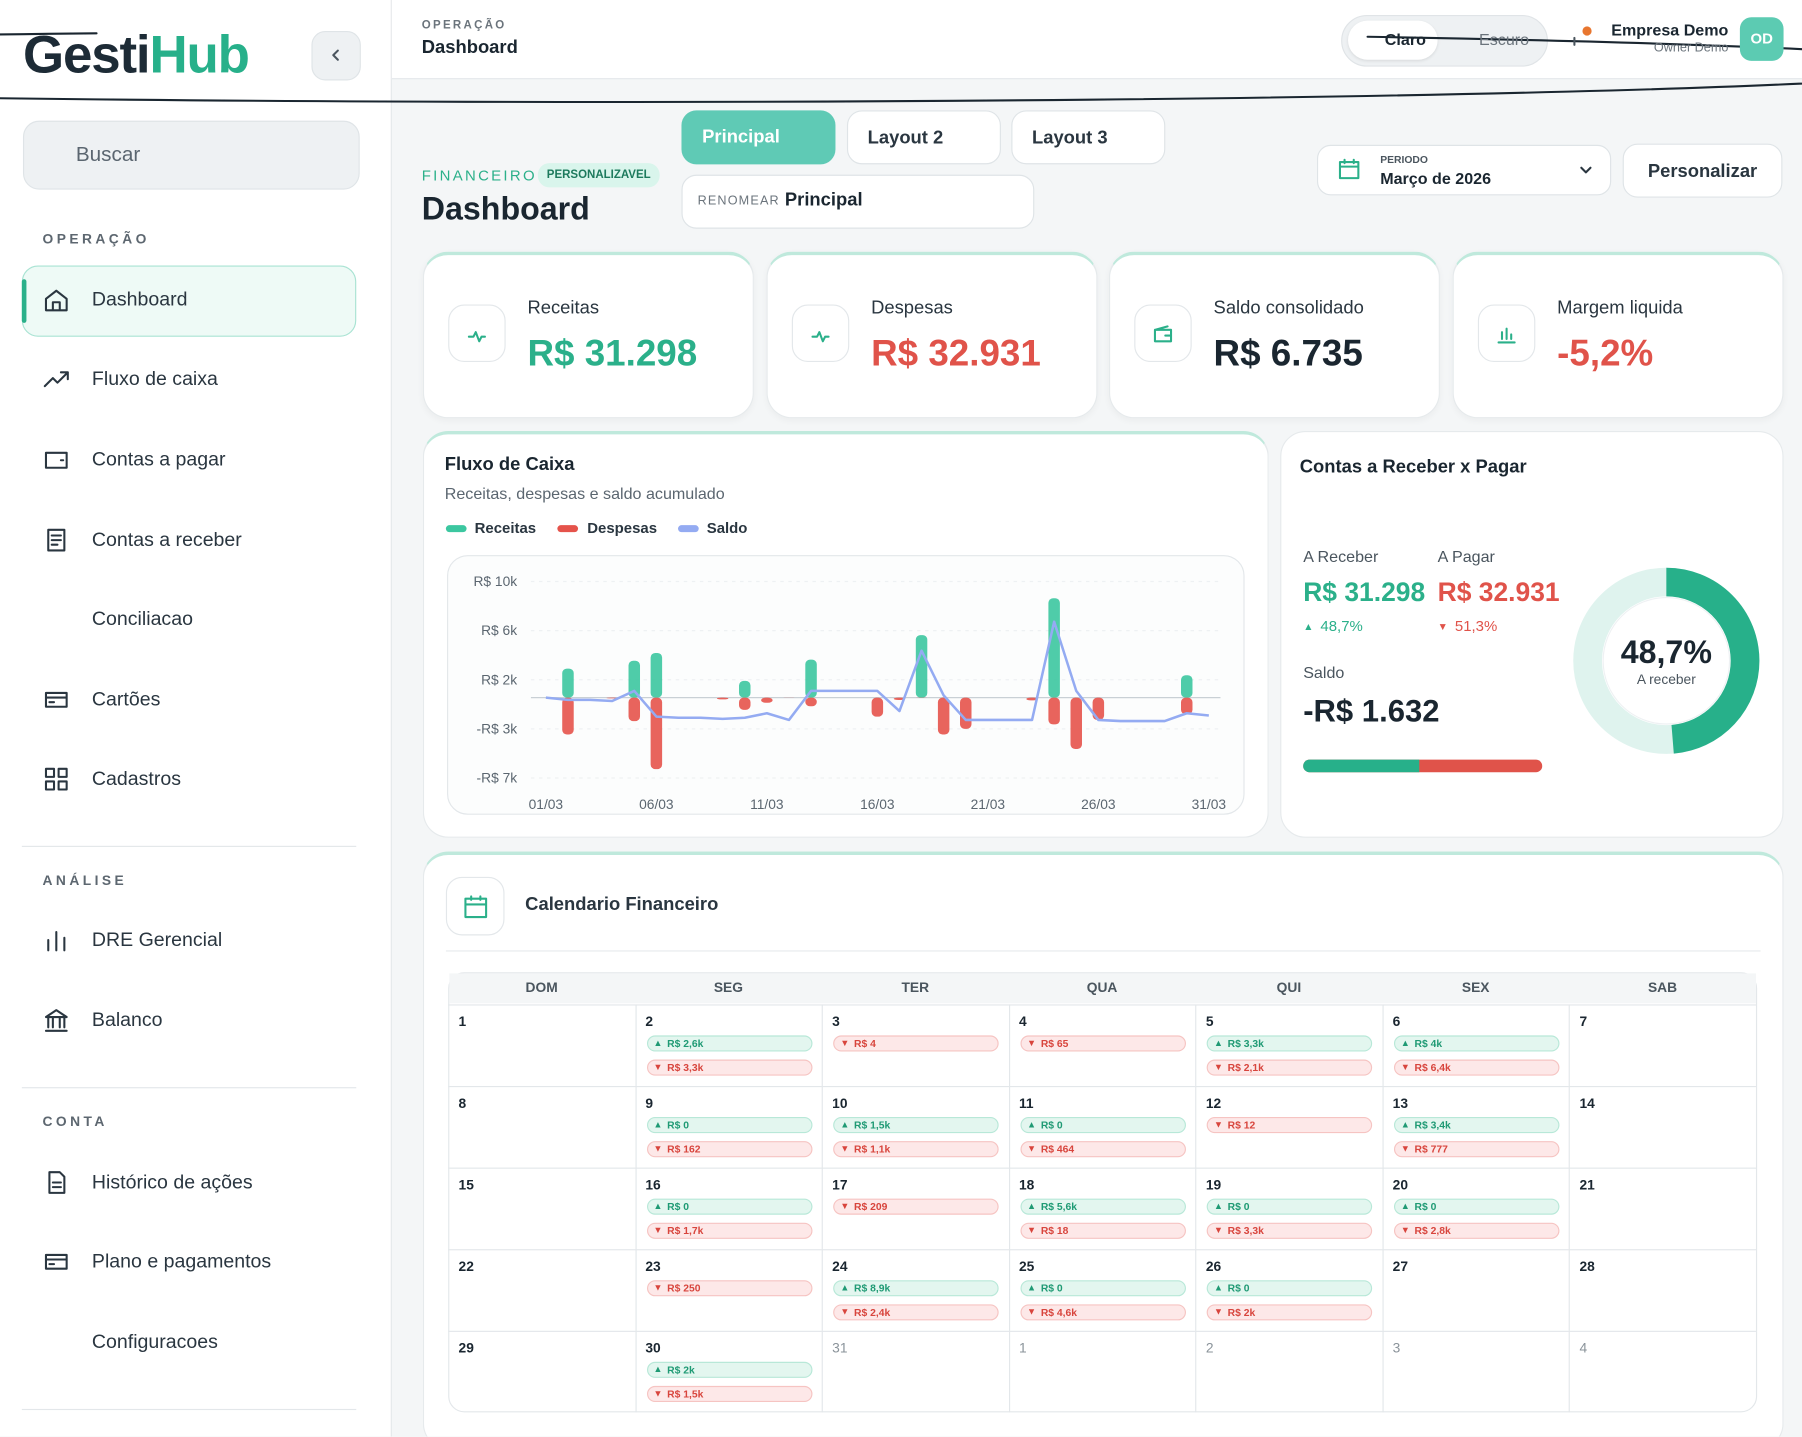  Describe the element at coordinates (681, 1370) in the screenshot. I see `amount-label: R$ 2k` at that location.